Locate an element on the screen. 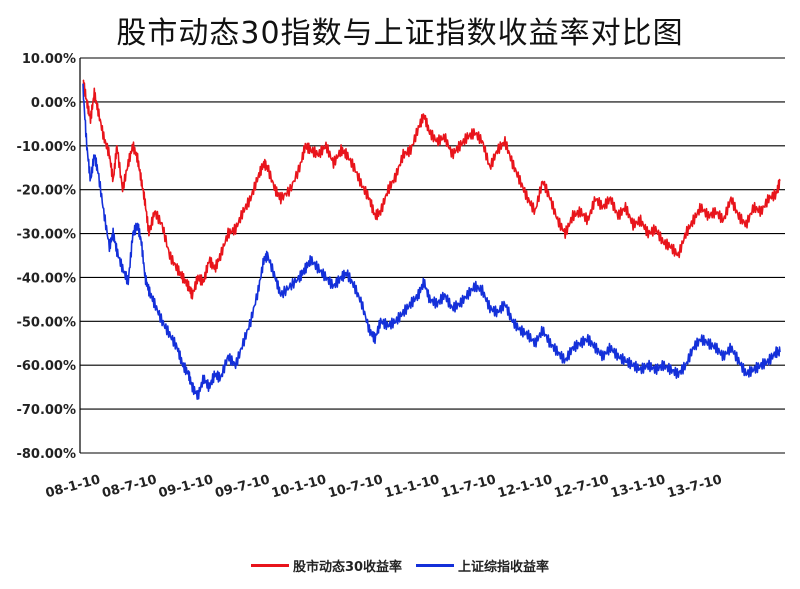  y-tick-label: 0.00% is located at coordinates (53, 103).